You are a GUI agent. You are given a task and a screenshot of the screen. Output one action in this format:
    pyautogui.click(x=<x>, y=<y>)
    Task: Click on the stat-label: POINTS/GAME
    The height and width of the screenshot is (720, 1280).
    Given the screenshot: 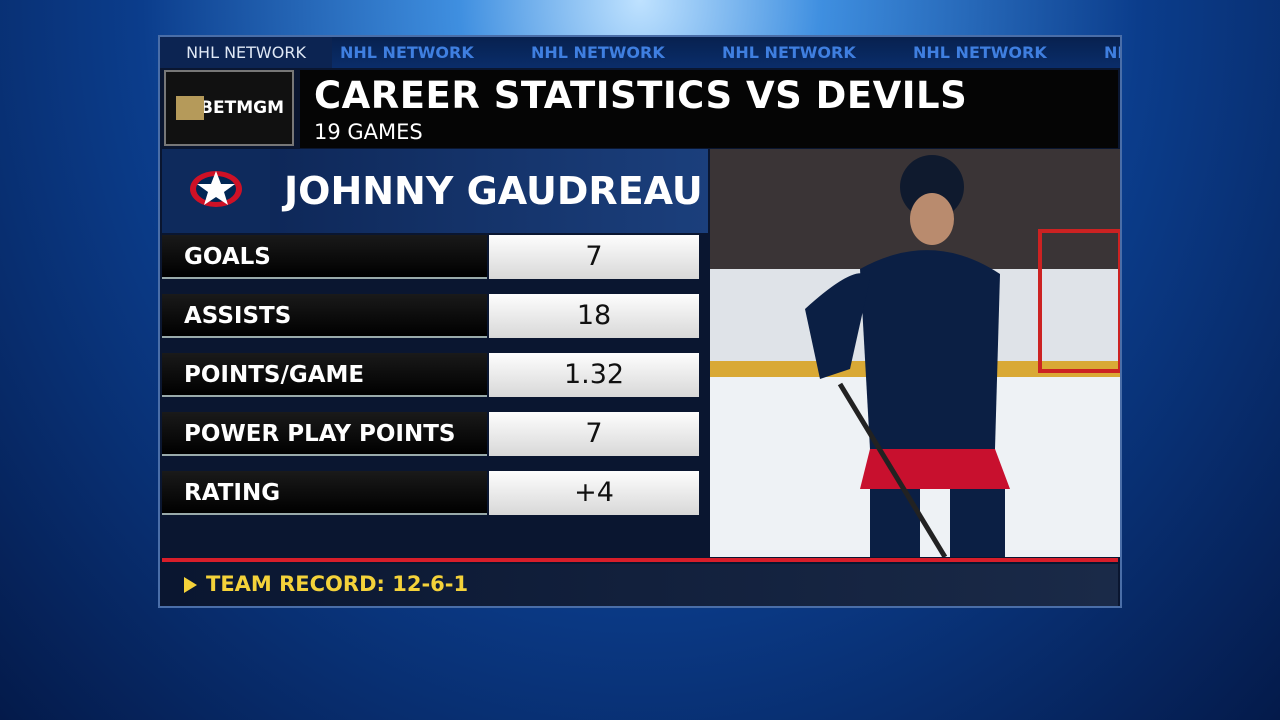 What is the action you would take?
    pyautogui.click(x=324, y=375)
    